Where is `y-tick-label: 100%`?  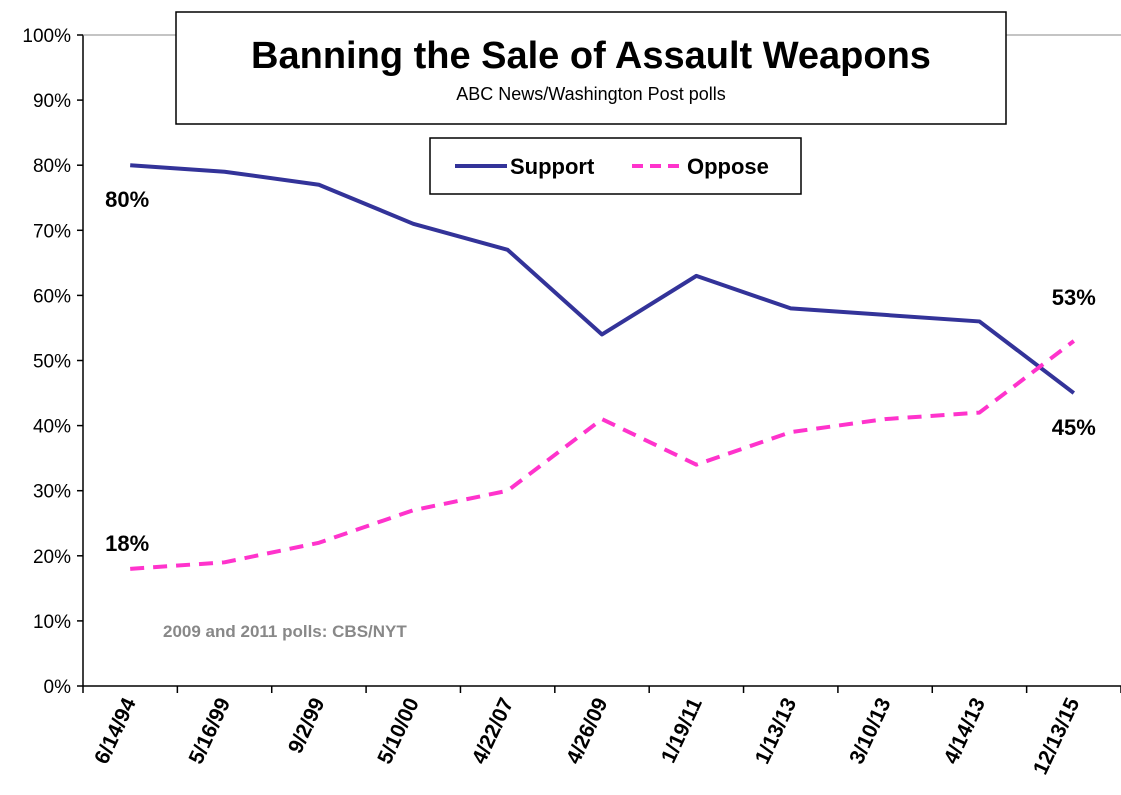
y-tick-label: 100% is located at coordinates (46, 36).